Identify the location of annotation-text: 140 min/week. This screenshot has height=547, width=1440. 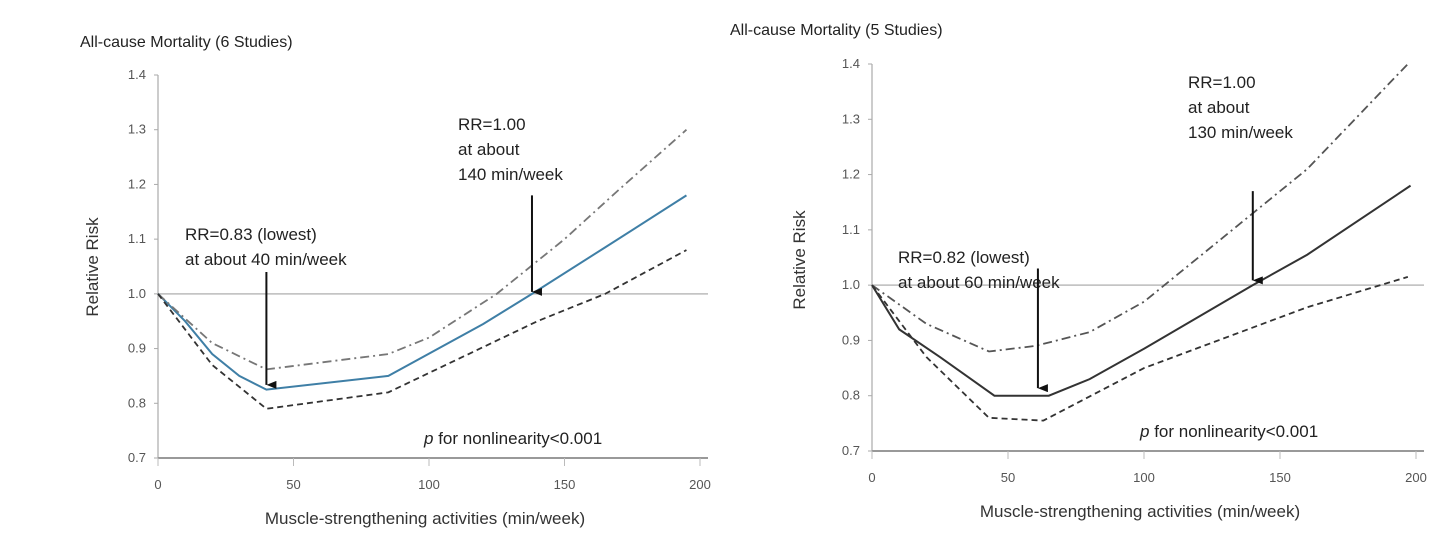
(510, 174).